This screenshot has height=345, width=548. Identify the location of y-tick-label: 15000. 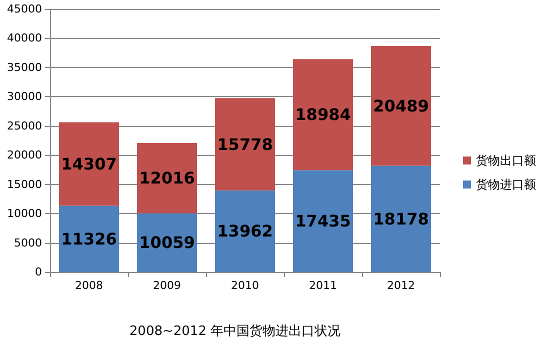
(24, 184).